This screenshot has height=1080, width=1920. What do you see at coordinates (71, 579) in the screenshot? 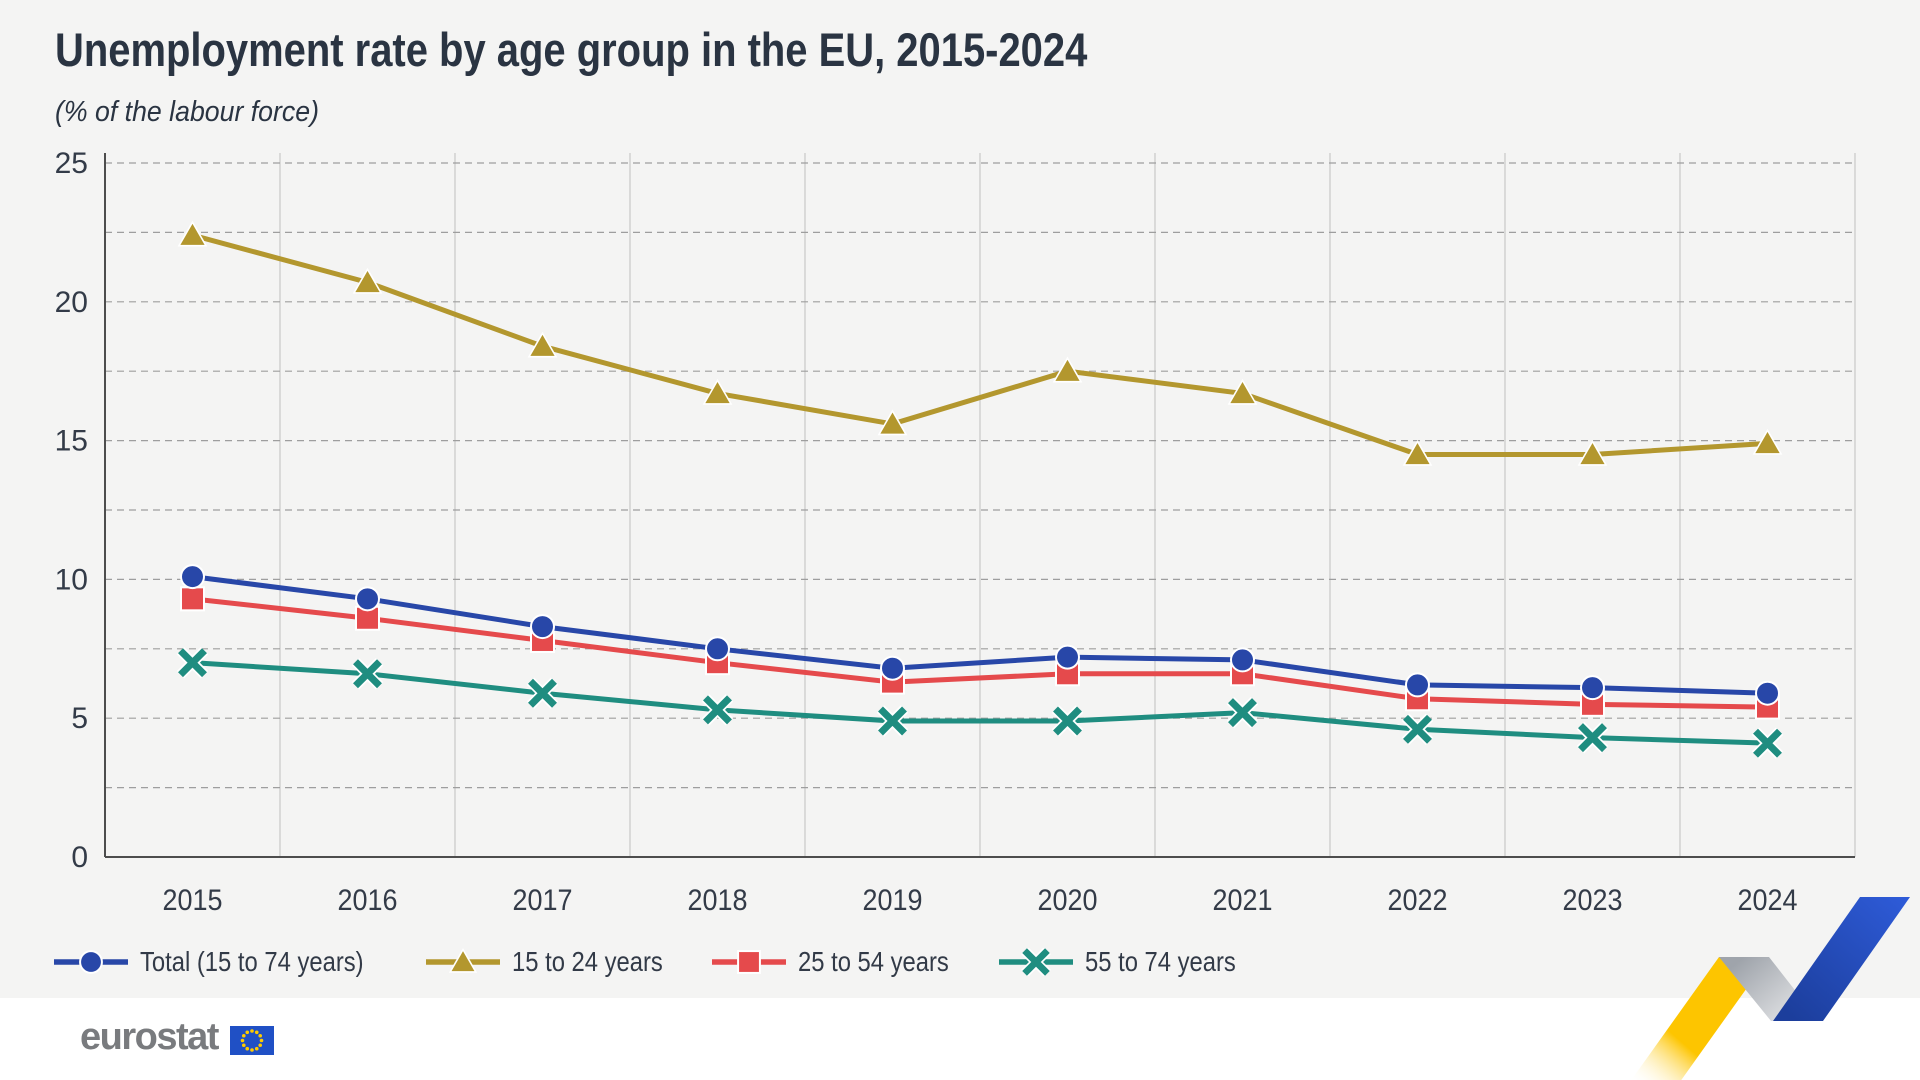
I see `y-axis-tick-label: 10` at bounding box center [71, 579].